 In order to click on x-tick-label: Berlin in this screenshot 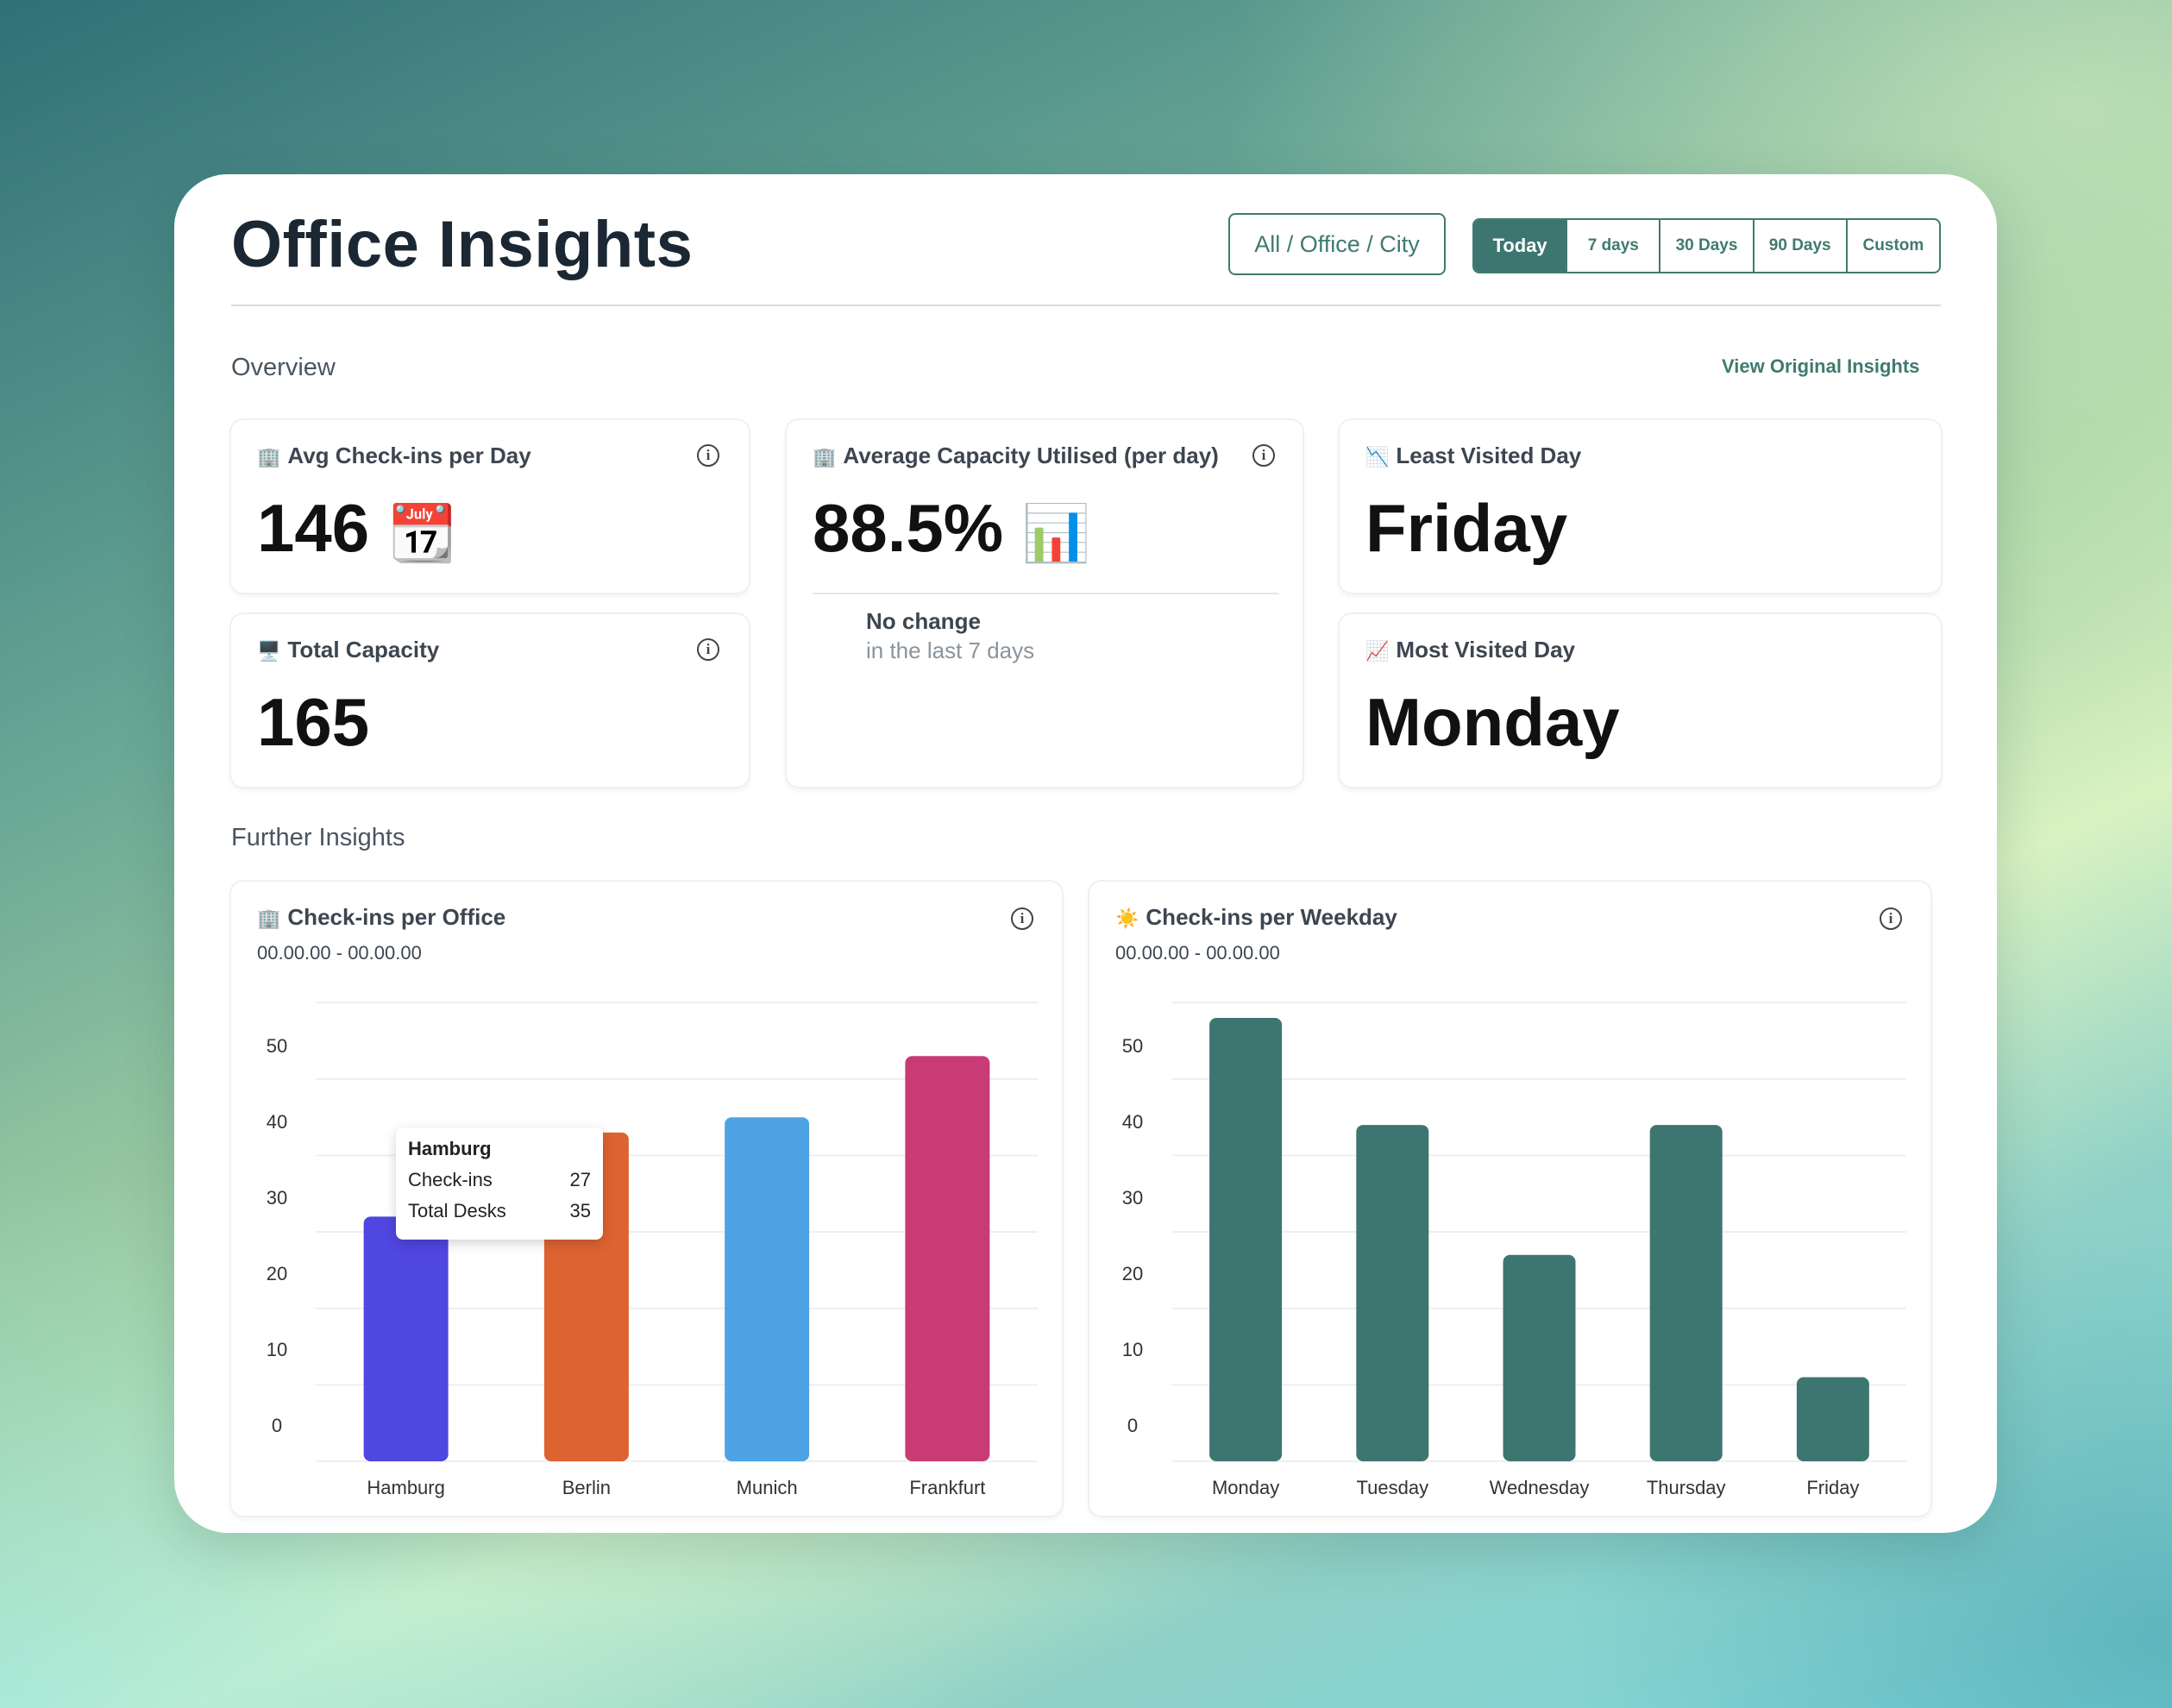, I will do `click(587, 1487)`.